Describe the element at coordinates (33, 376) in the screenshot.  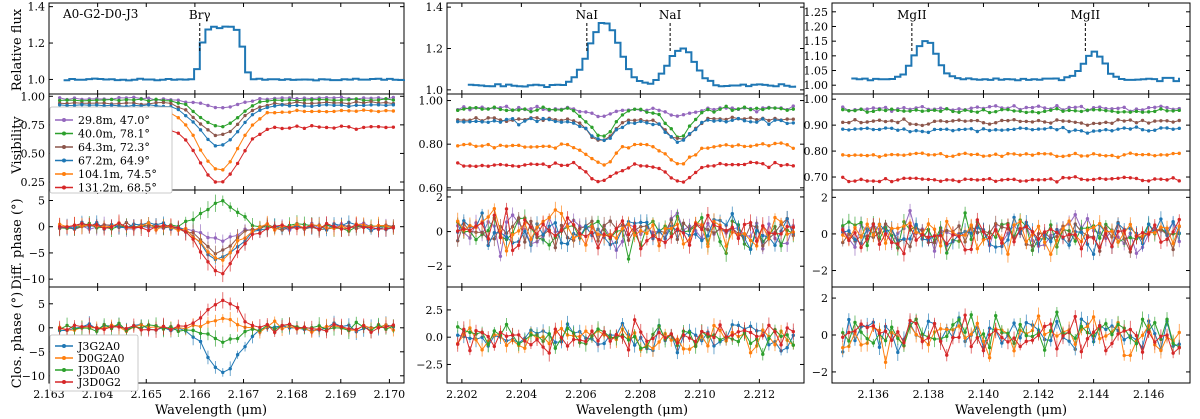
I see `y-tick-label: −10` at that location.